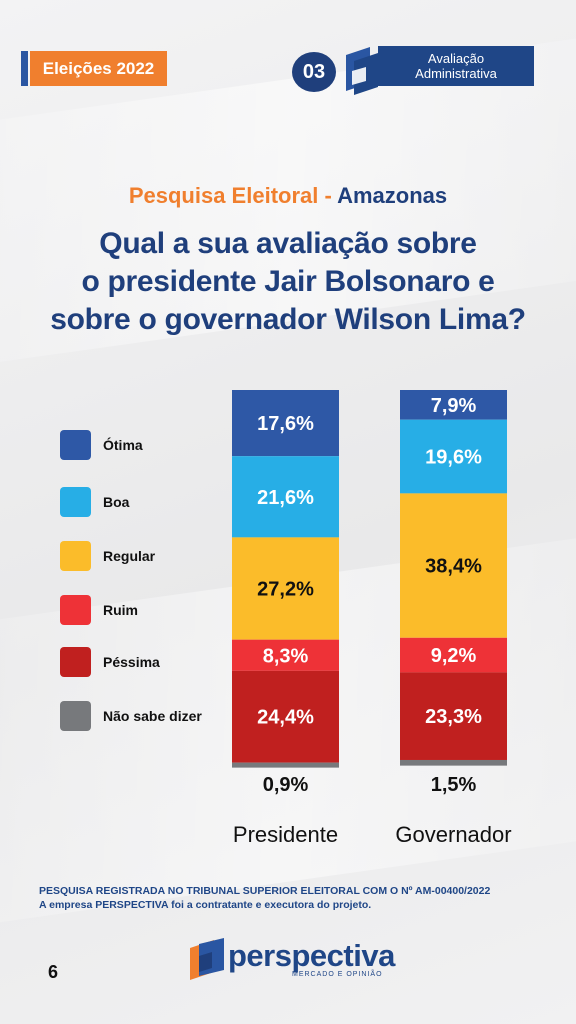  What do you see at coordinates (24, 68) in the screenshot?
I see `header-accent-bar` at bounding box center [24, 68].